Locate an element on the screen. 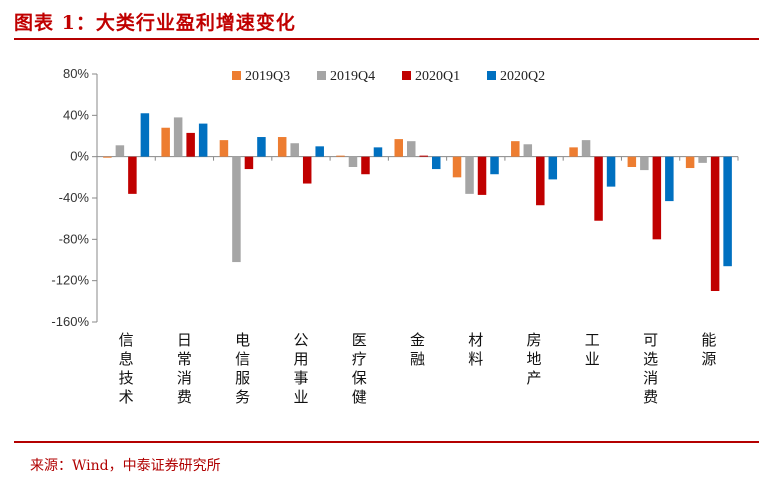 The height and width of the screenshot is (492, 772). bar-2019Q3-医疗保健 is located at coordinates (340, 156).